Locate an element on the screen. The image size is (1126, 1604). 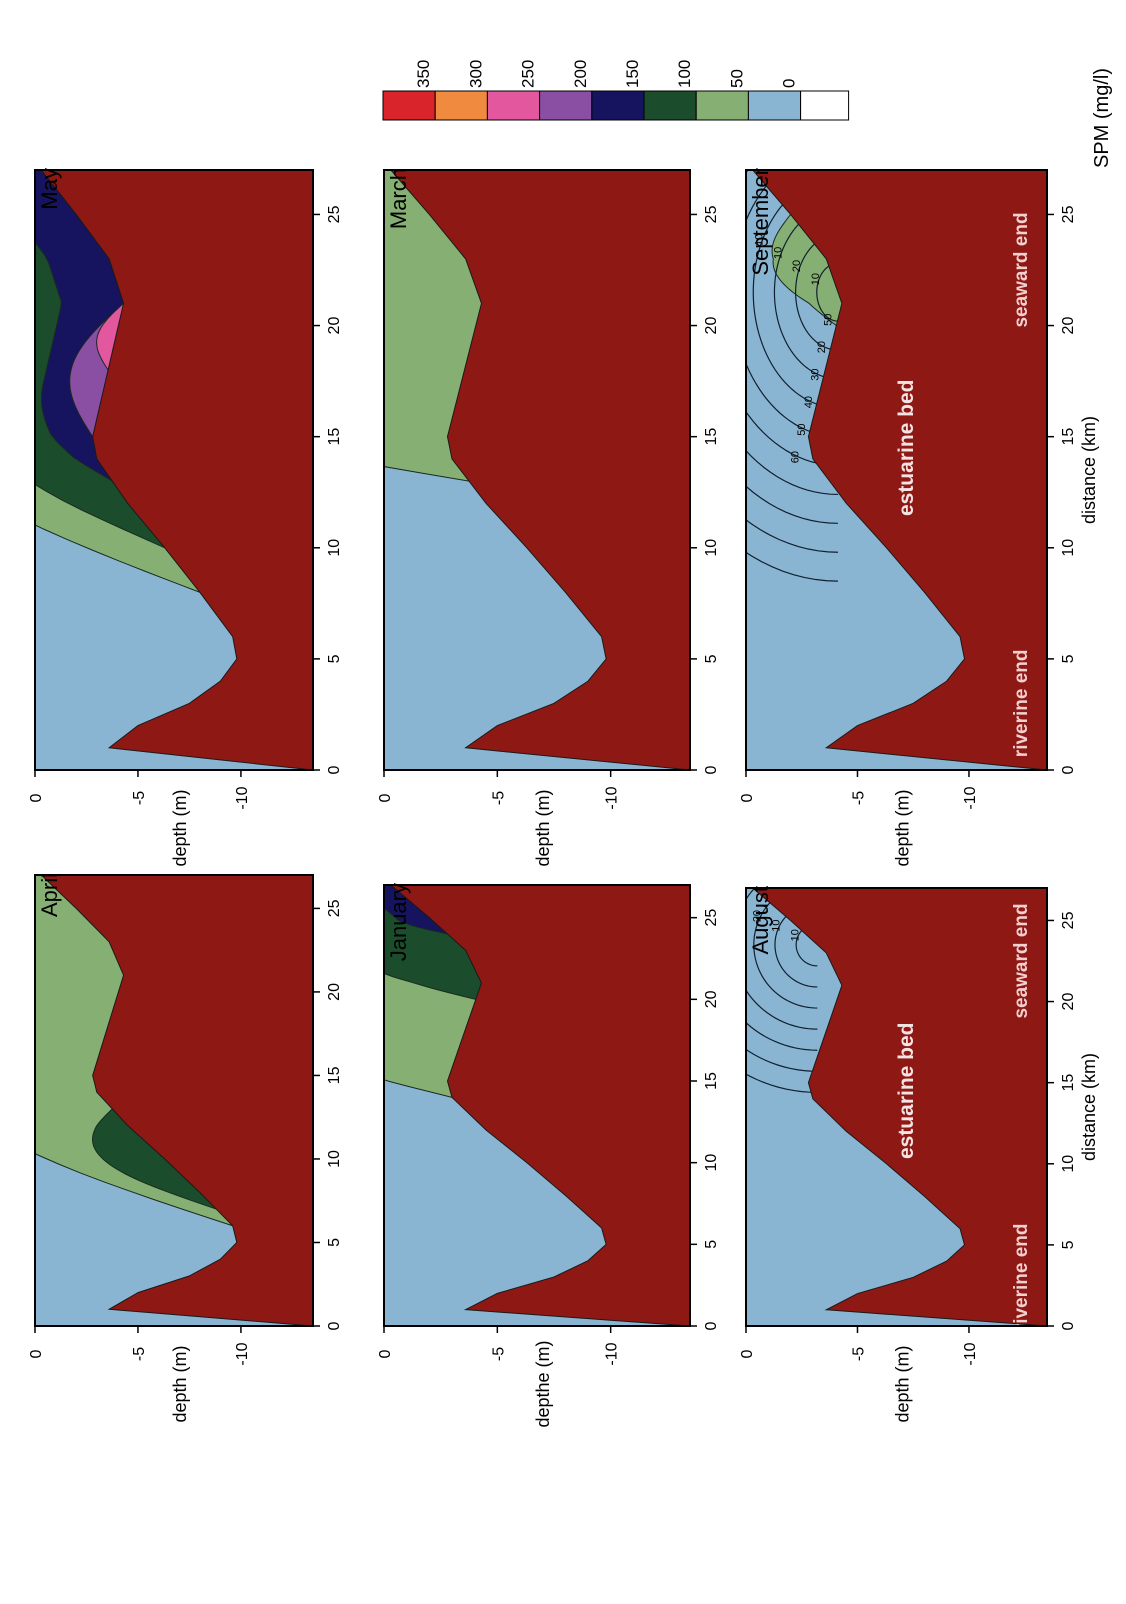
panel-title: March is located at coordinates (398, 198).